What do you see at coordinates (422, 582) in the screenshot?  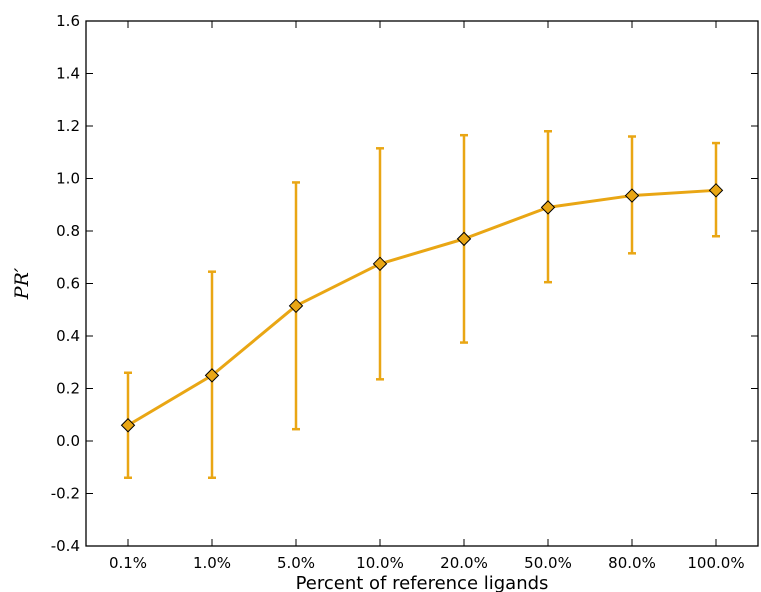 I see `x-axis-label: Percent of reference ligands` at bounding box center [422, 582].